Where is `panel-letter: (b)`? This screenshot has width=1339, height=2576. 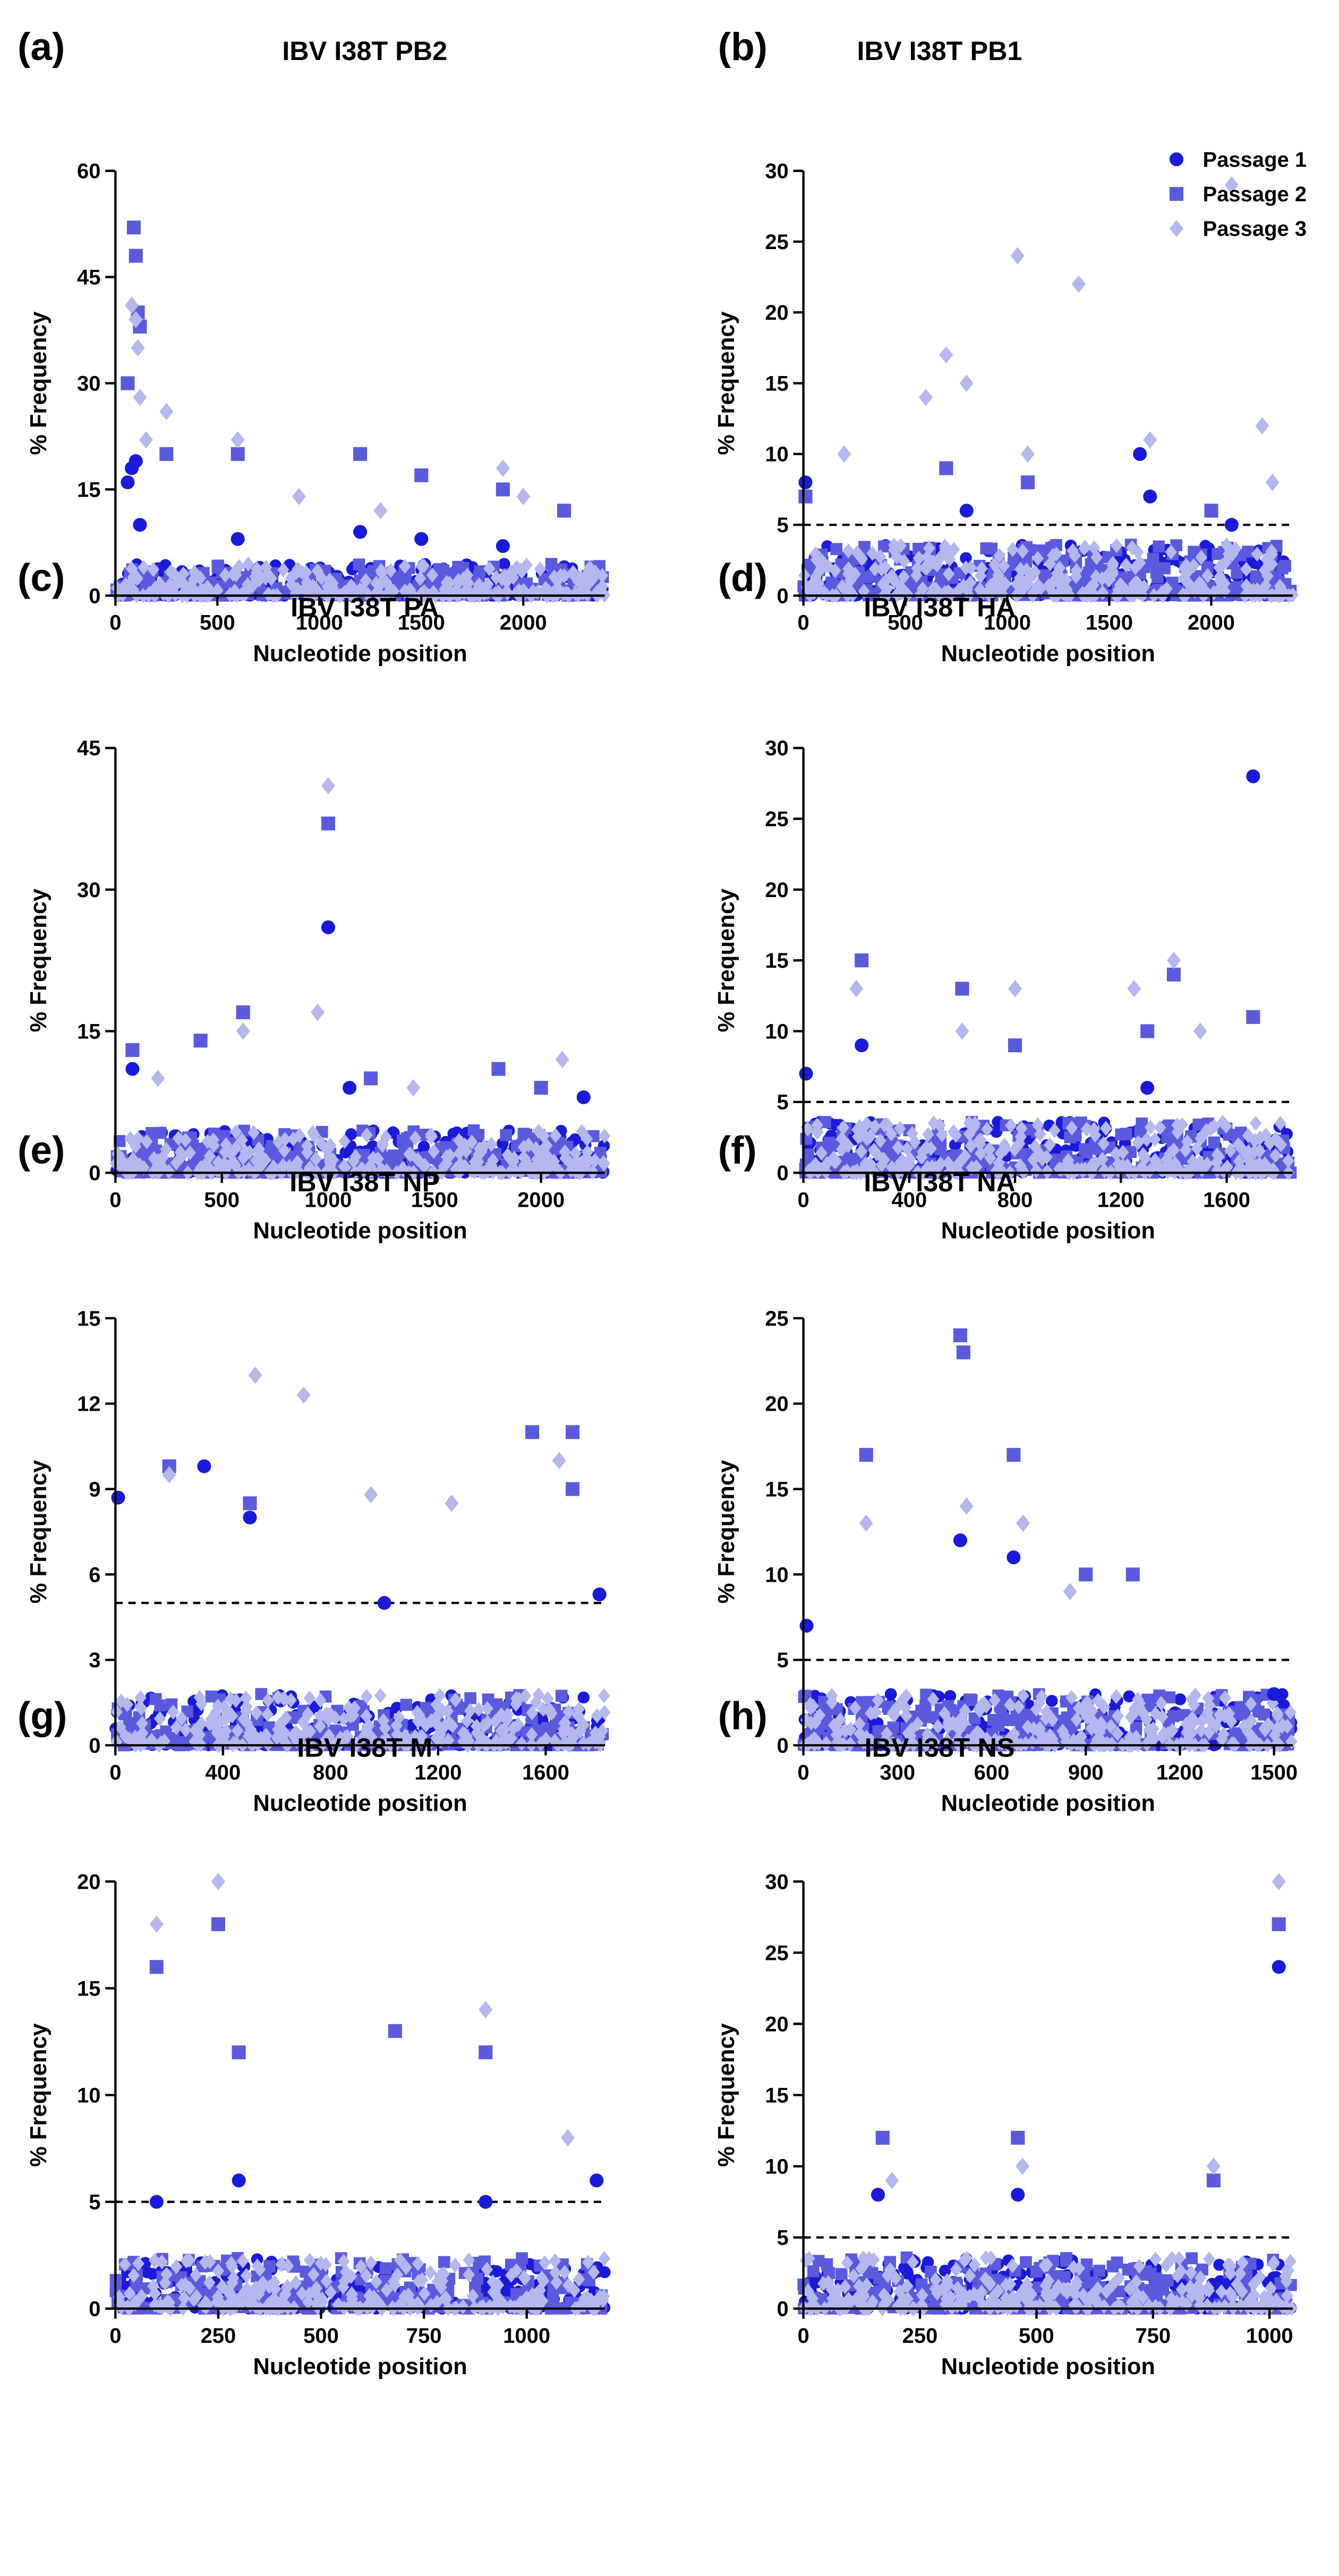 panel-letter: (b) is located at coordinates (743, 47).